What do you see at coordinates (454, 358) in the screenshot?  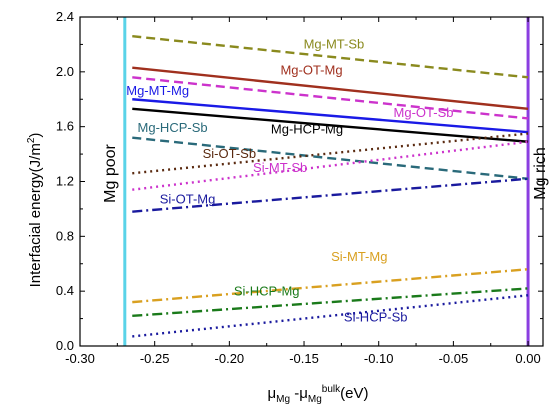 I see `x-tick-label: -0.05` at bounding box center [454, 358].